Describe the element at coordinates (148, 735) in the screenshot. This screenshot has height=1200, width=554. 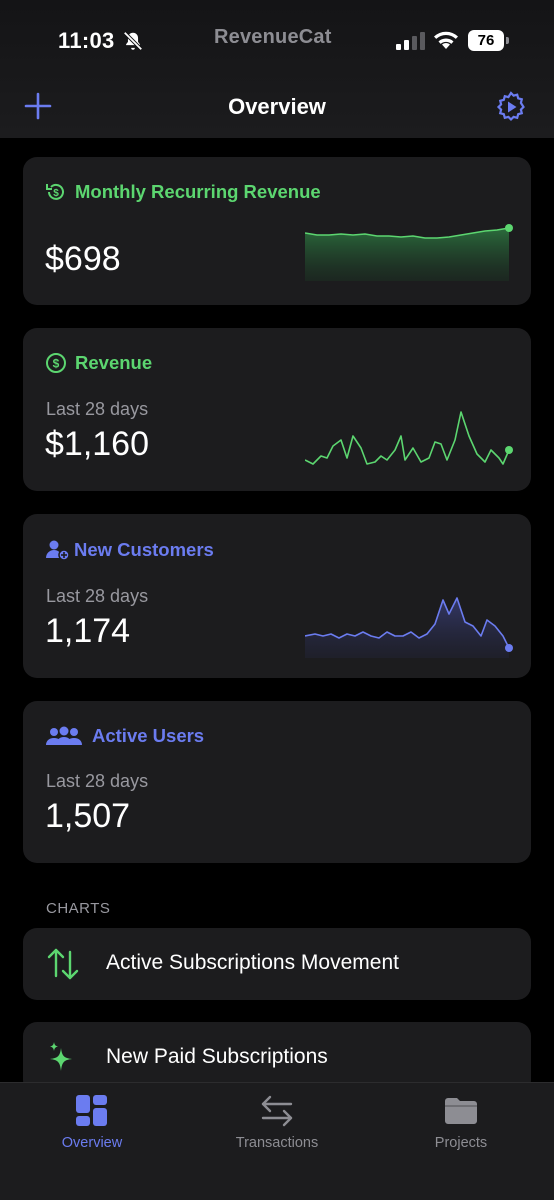
I see `active-users-title-label: Active Users` at that location.